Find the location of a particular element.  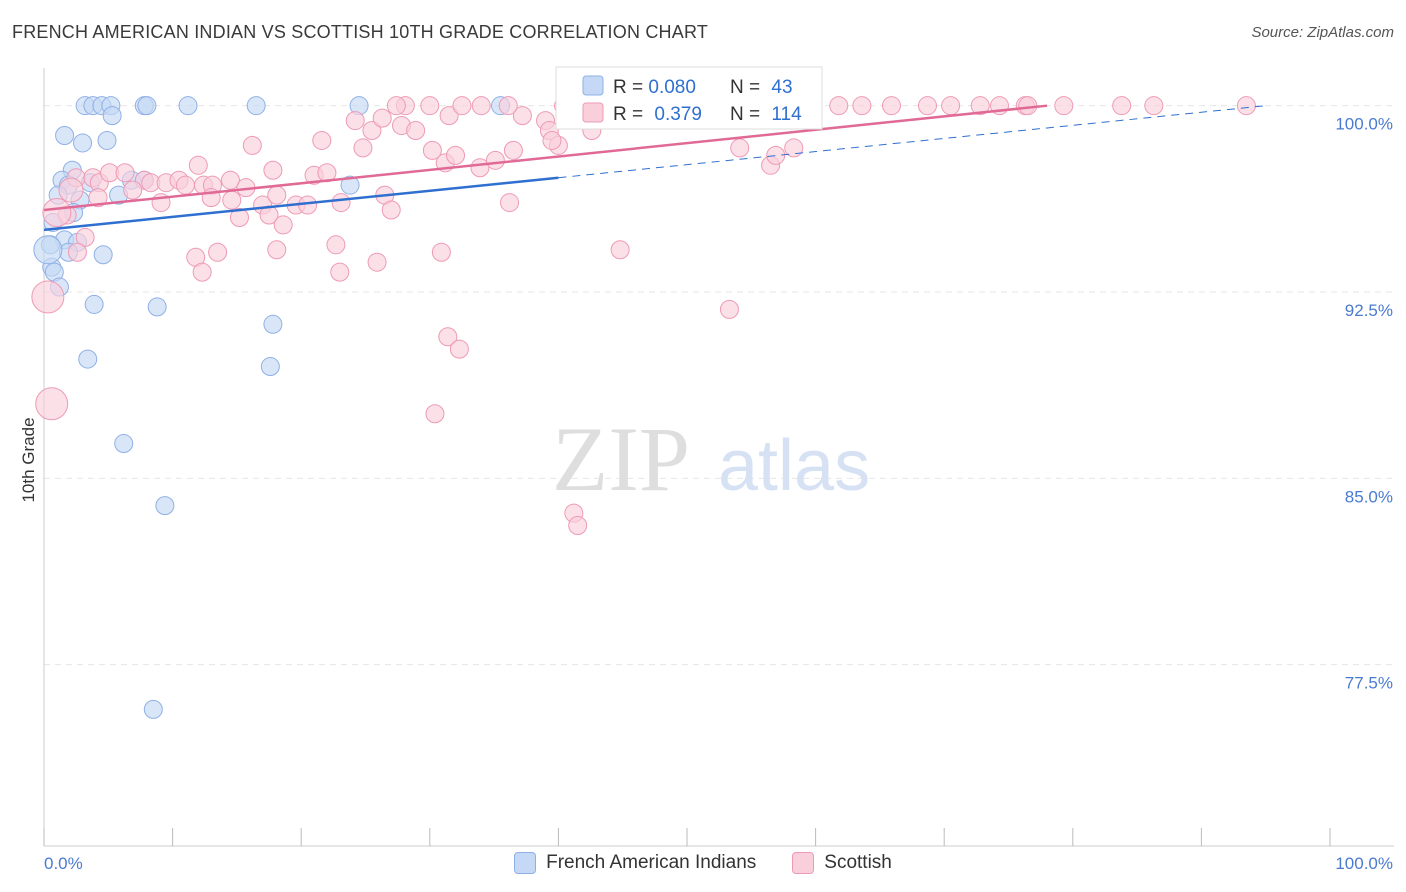

watermark-atlas: atlas is located at coordinates (794, 466).